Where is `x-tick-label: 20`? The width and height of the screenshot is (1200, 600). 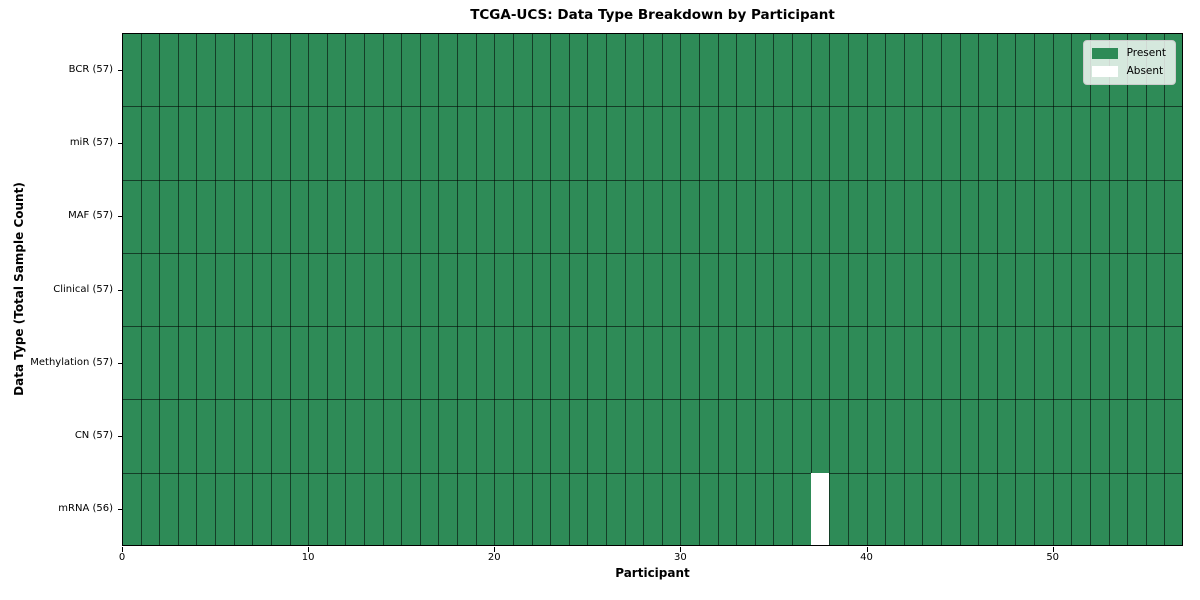 x-tick-label: 20 is located at coordinates (494, 557).